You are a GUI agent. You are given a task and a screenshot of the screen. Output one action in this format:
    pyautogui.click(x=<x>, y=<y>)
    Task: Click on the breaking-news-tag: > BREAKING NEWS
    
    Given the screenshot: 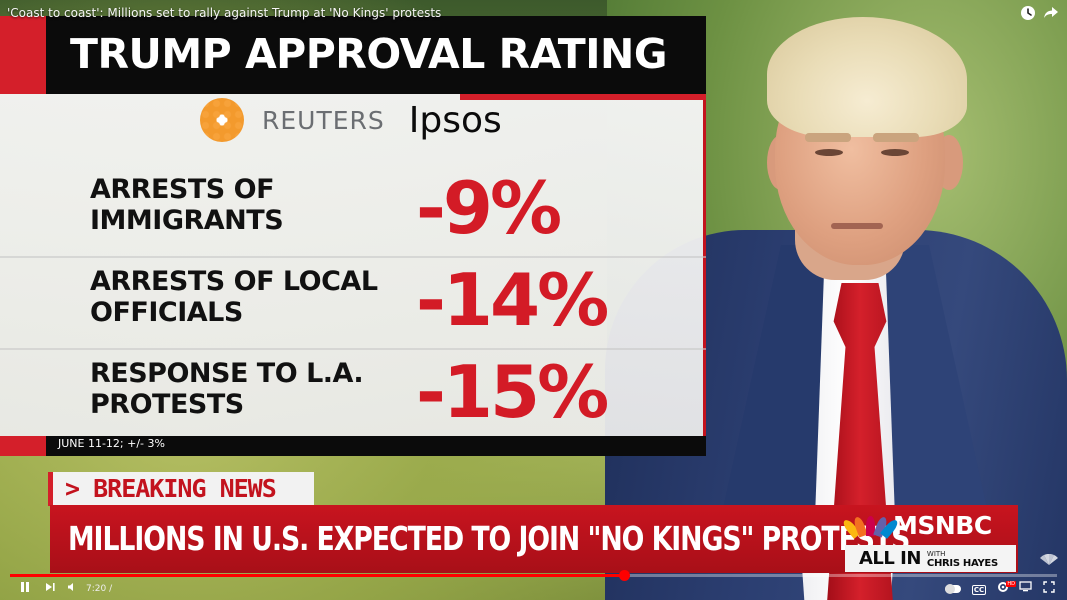 What is the action you would take?
    pyautogui.click(x=181, y=489)
    